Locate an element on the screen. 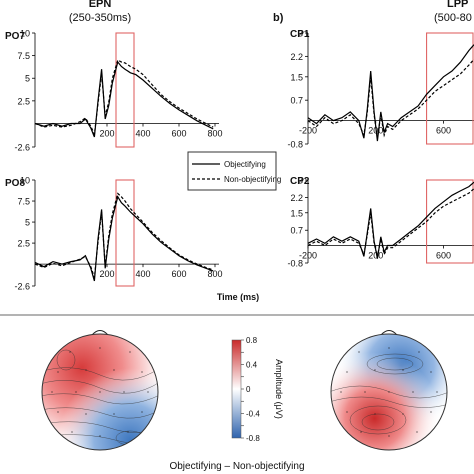  topomap-lpp is located at coordinates (389, 390).